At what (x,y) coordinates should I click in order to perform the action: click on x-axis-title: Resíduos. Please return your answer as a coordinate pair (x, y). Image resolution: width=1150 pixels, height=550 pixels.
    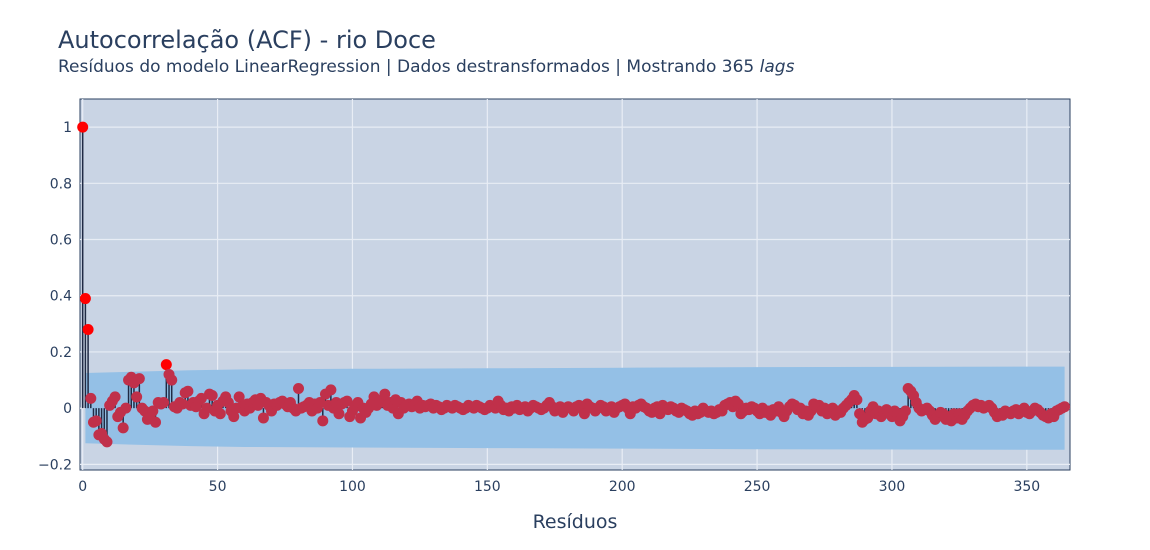
    Looking at the image, I should click on (575, 522).